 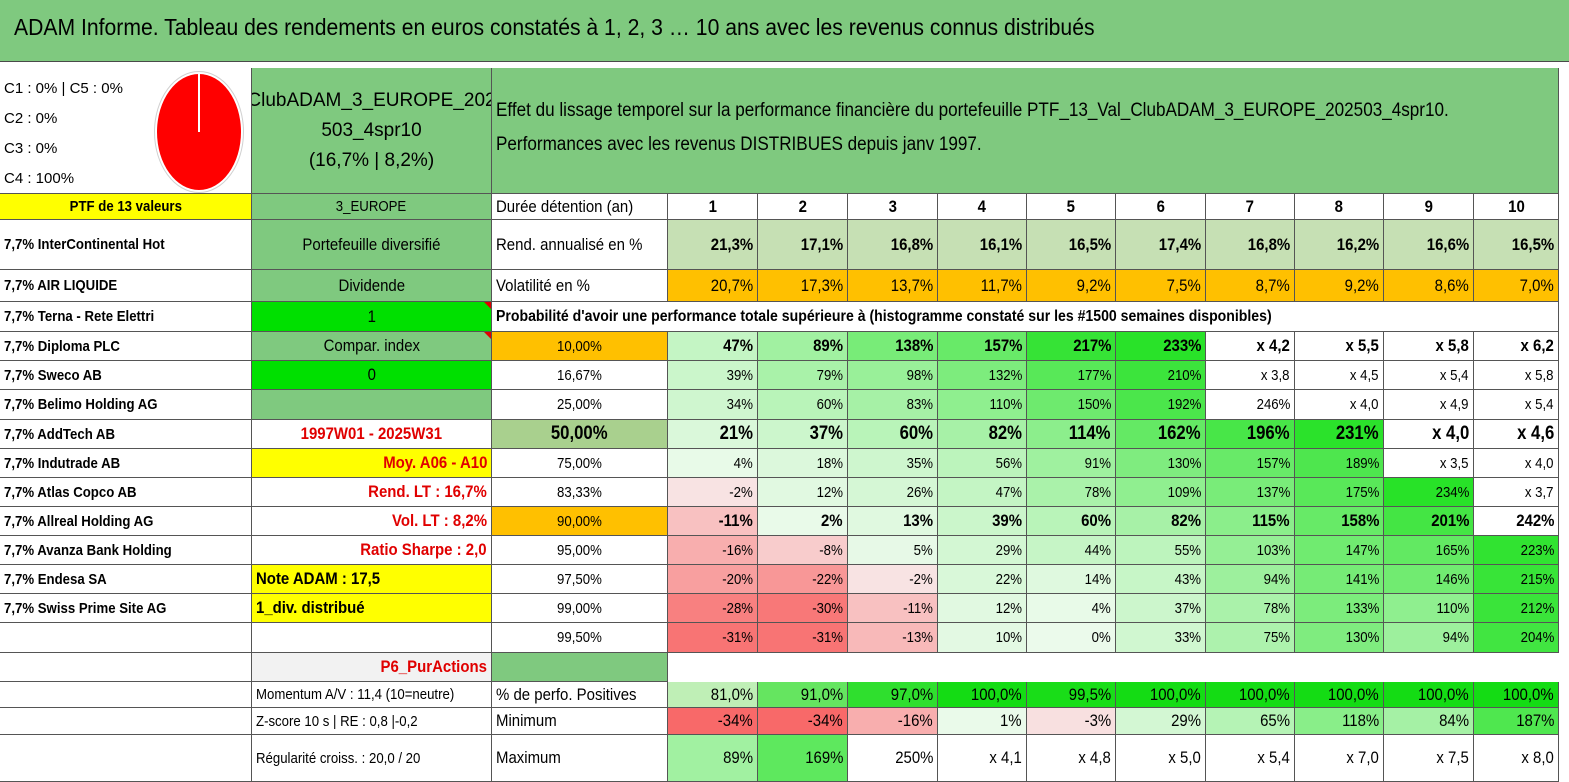 I want to click on return-cell: 16,1%, so click(x=982, y=245).